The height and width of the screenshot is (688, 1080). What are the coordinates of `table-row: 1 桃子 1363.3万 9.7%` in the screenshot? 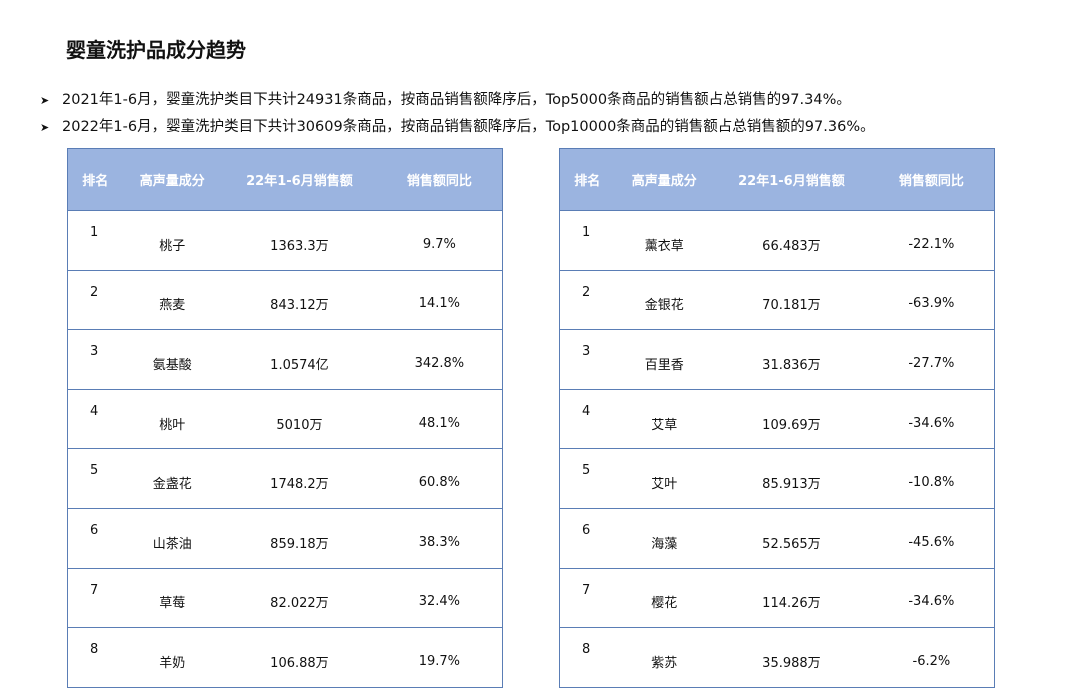 It's located at (285, 240).